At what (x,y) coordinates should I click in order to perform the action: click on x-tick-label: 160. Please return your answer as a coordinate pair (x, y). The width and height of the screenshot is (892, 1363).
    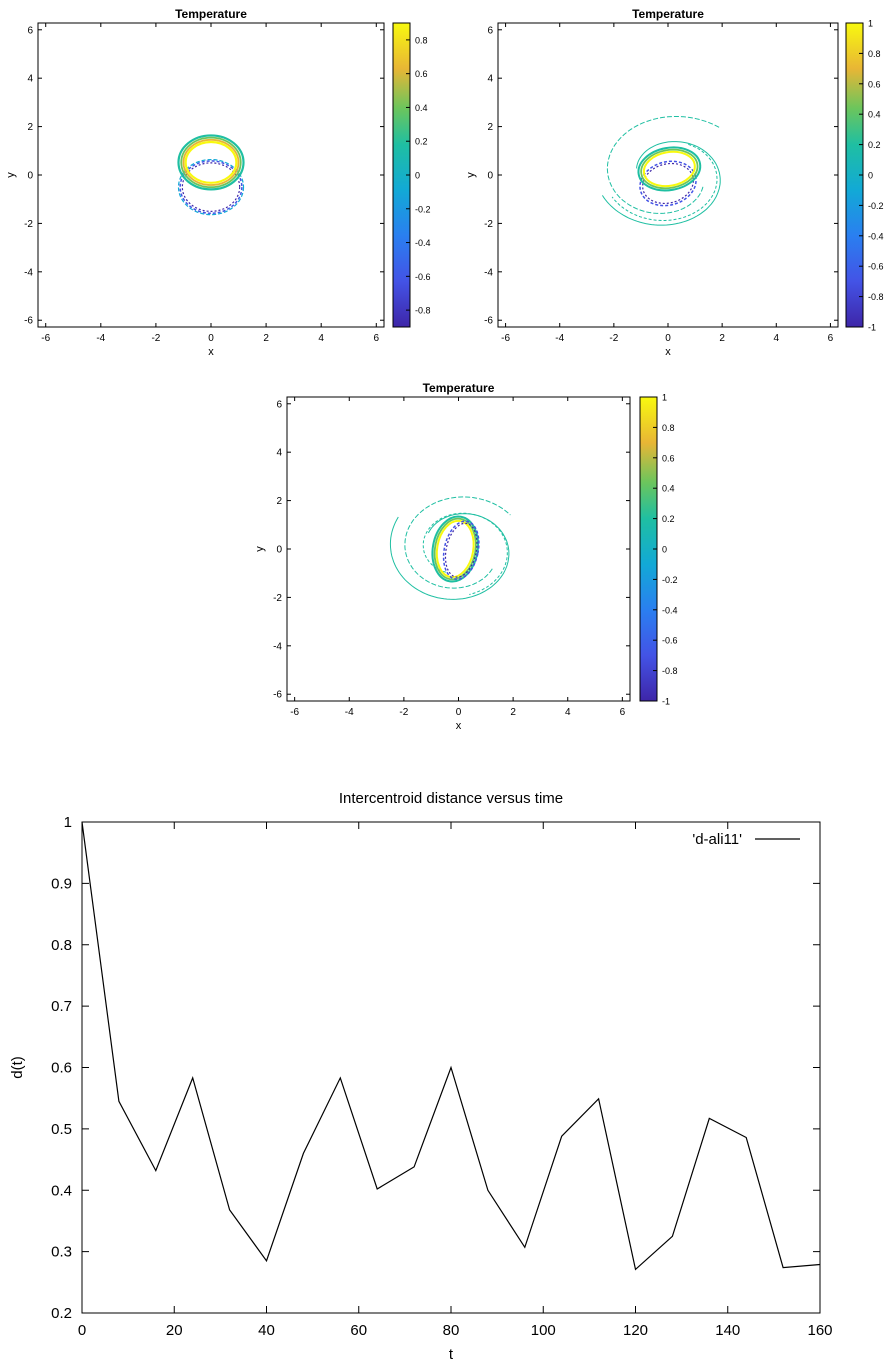
    Looking at the image, I should click on (819, 1330).